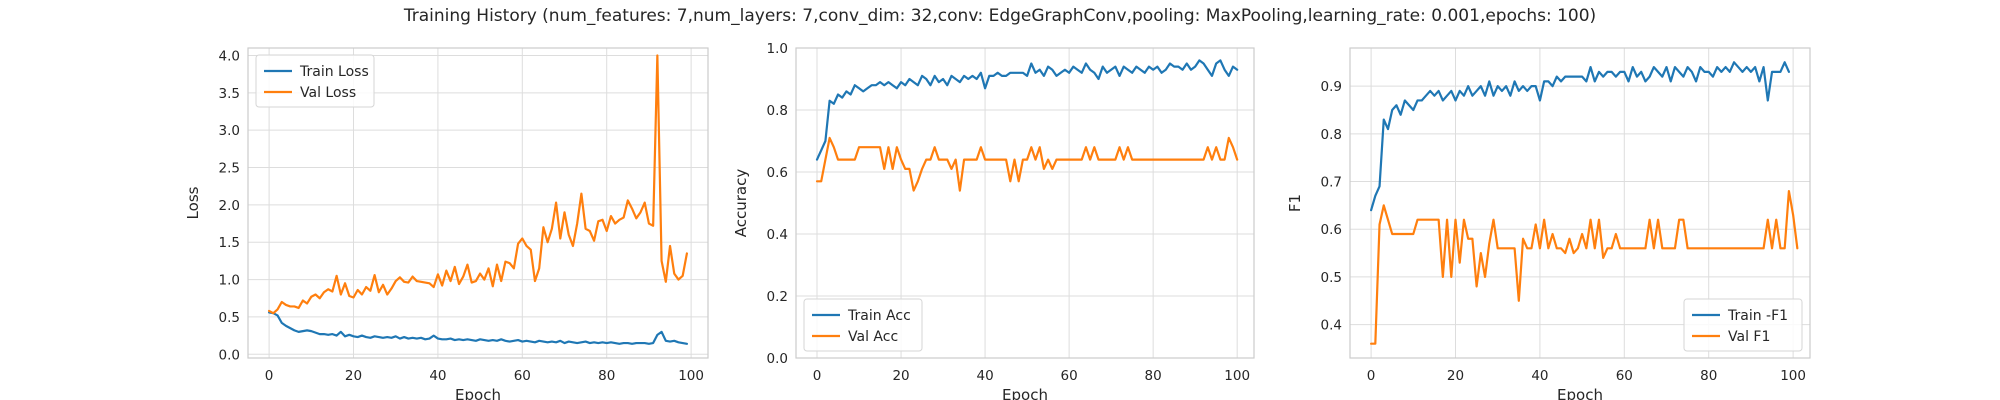 Image resolution: width=2000 pixels, height=400 pixels. What do you see at coordinates (522, 376) in the screenshot?
I see `loss-x-tick-label: 60` at bounding box center [522, 376].